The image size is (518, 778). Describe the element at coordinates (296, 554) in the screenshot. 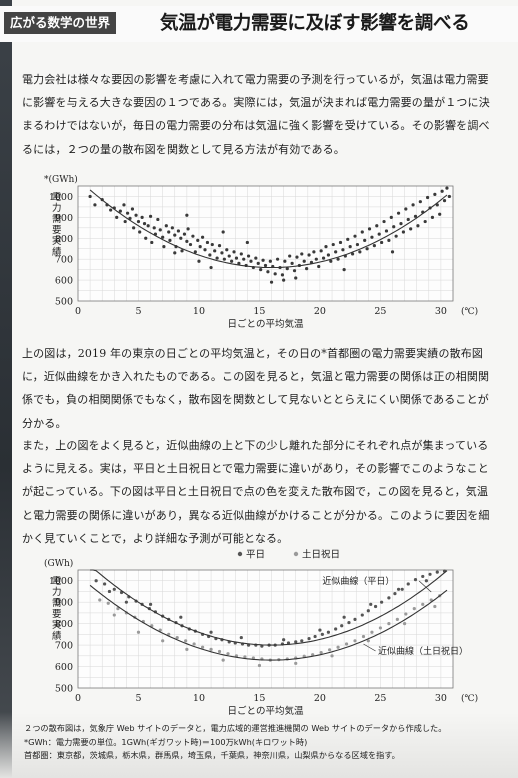

I see `legend-marker` at that location.